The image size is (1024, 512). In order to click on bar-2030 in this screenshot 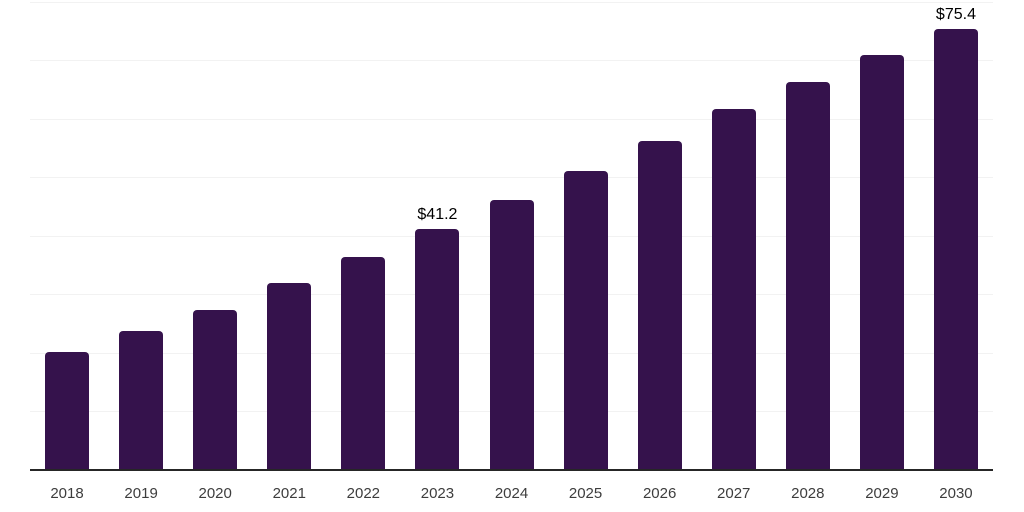, I will do `click(955, 249)`.